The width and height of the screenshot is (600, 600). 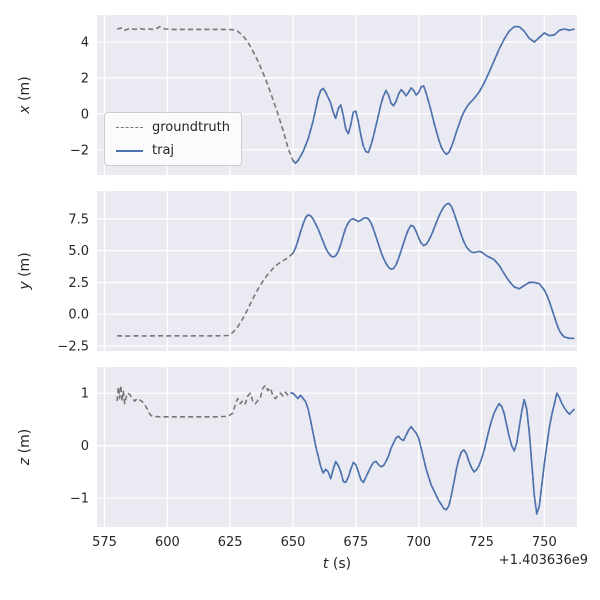 What do you see at coordinates (25, 285) in the screenshot?
I see `ylabel-y-var: y` at bounding box center [25, 285].